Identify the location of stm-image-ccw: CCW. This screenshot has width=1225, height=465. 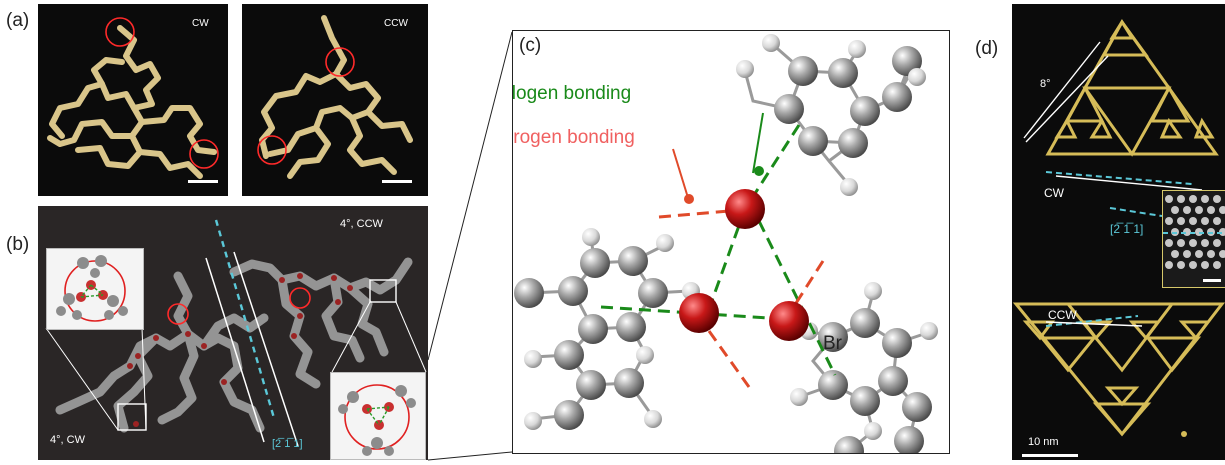
(335, 100).